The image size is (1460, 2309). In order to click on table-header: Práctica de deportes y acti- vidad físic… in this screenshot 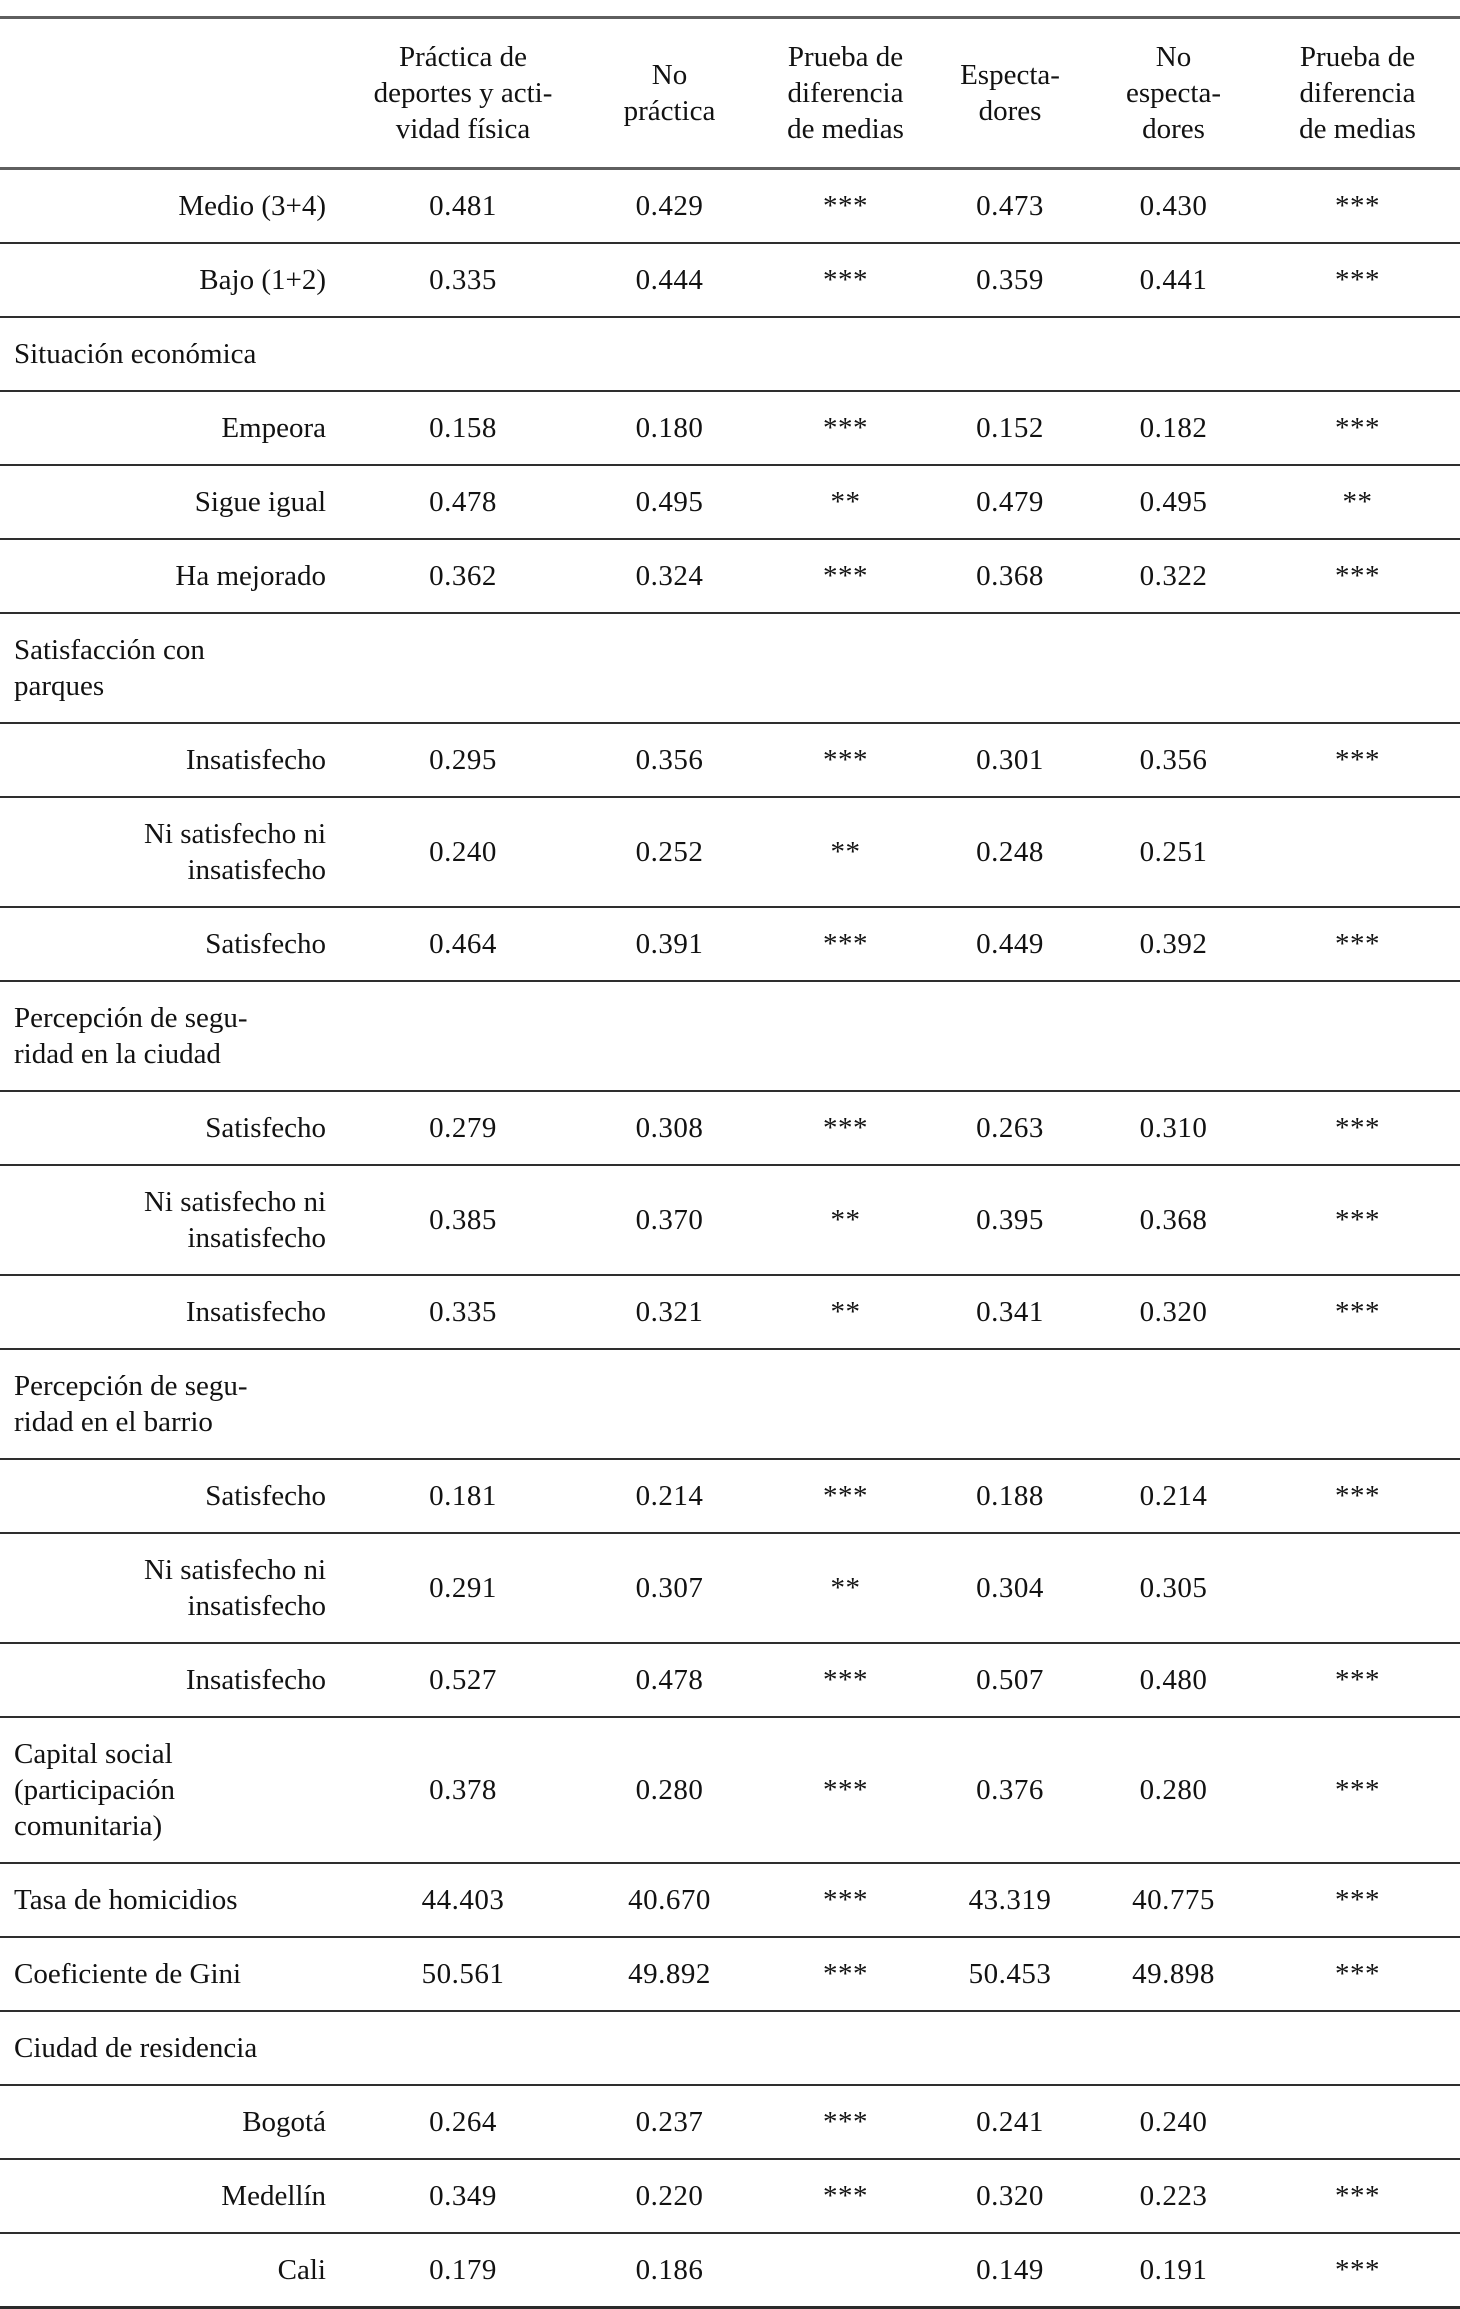, I will do `click(730, 93)`.